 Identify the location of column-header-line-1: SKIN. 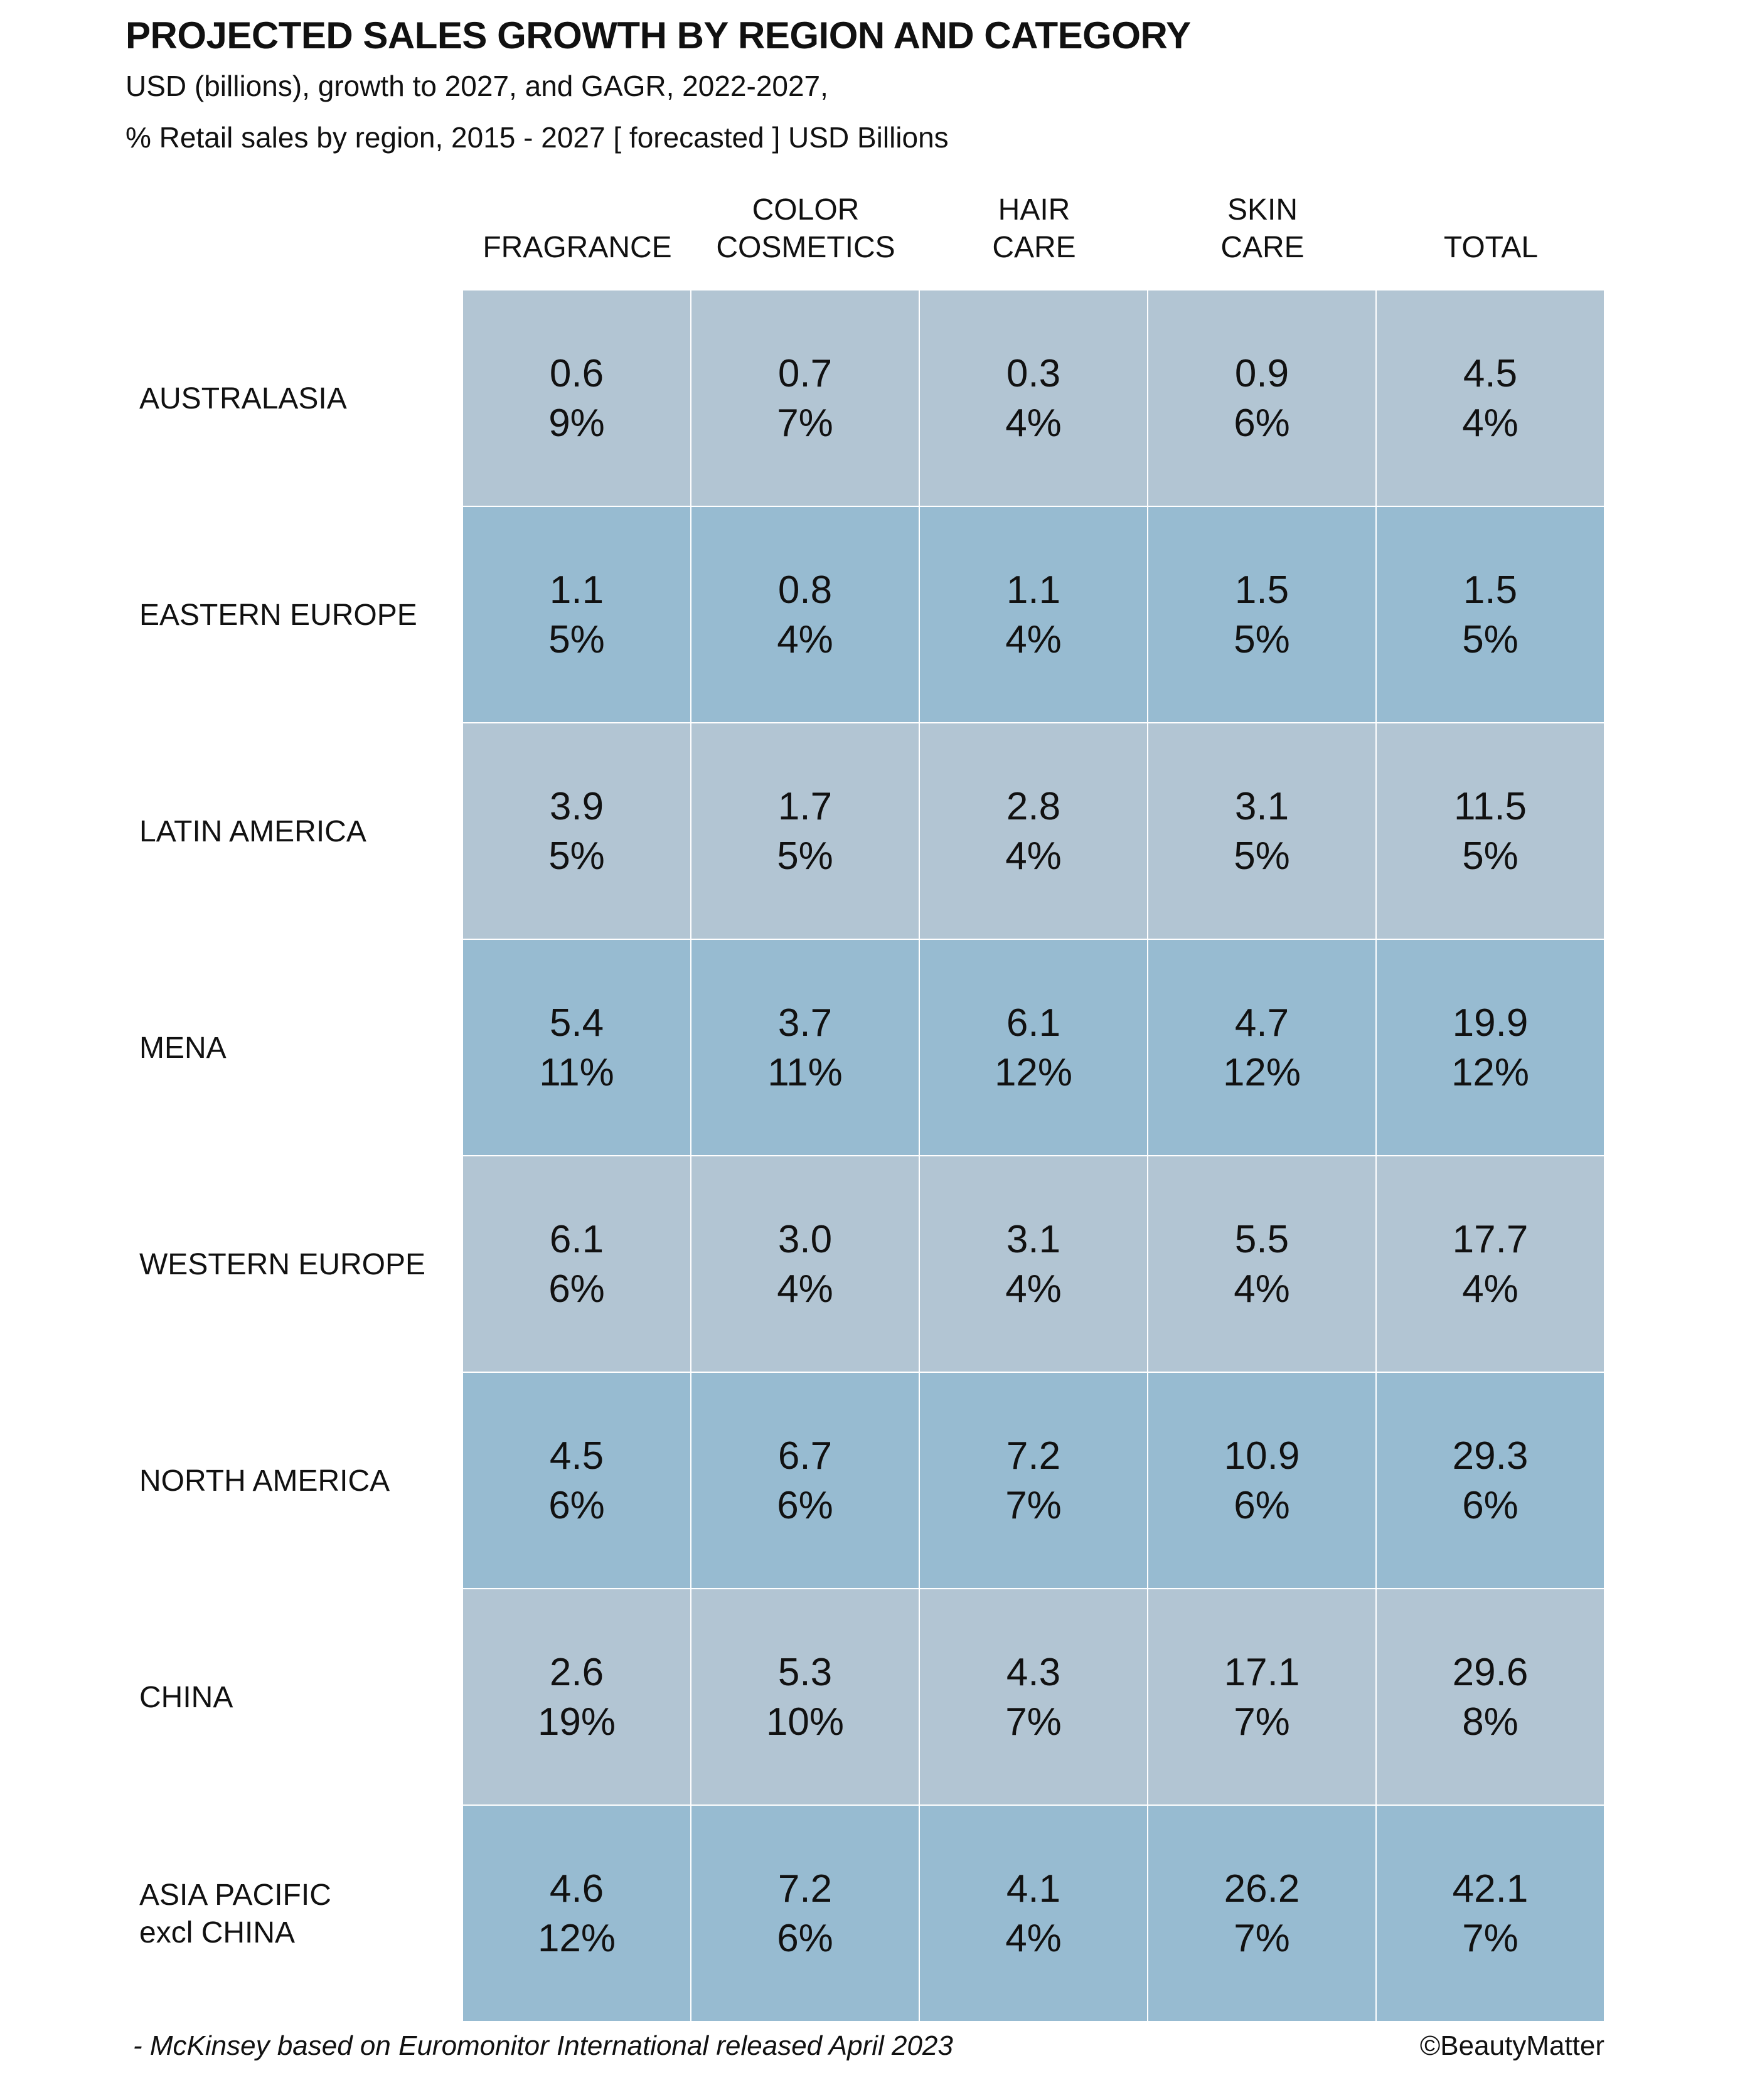
(1262, 210).